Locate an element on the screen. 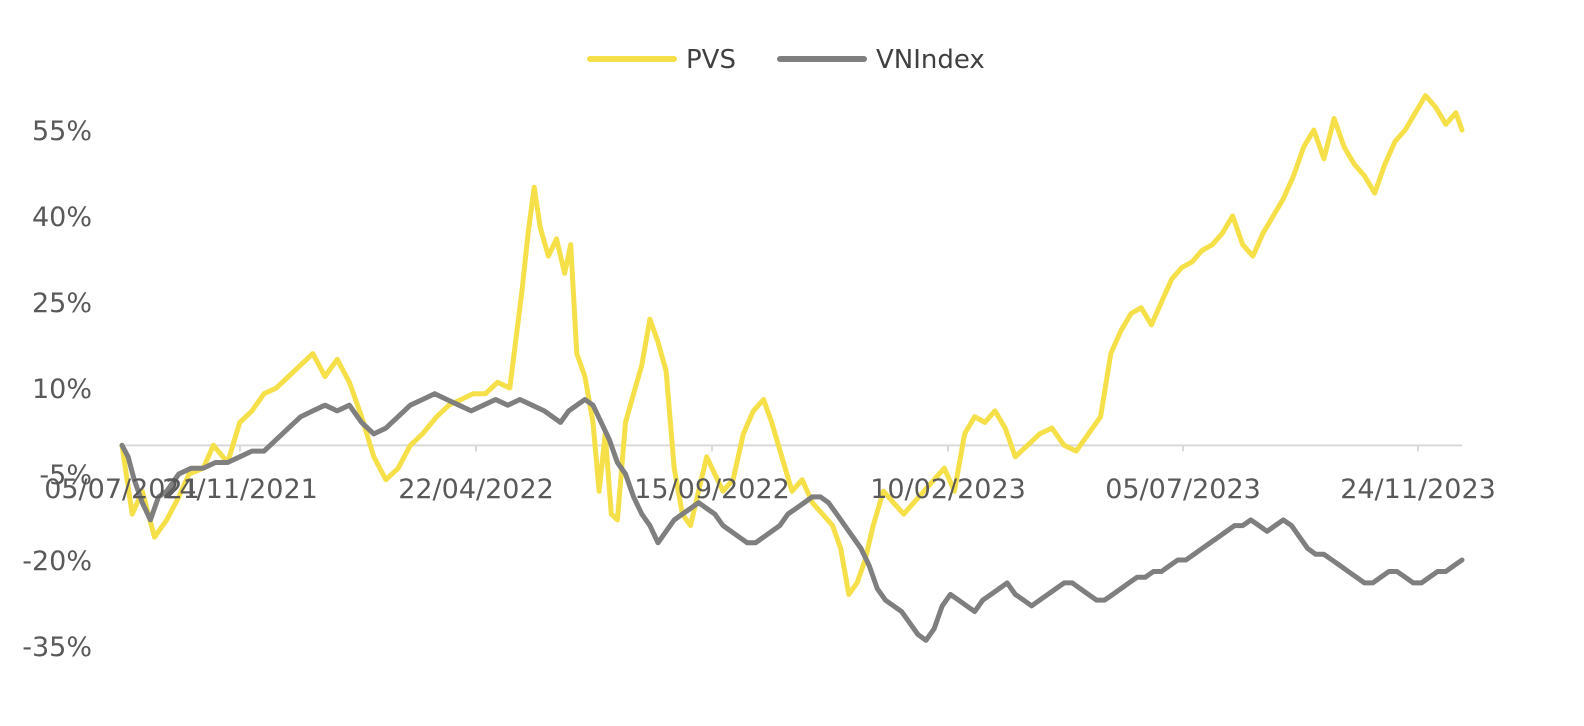 This screenshot has height=726, width=1584. y-tick-label: 55% is located at coordinates (62, 131).